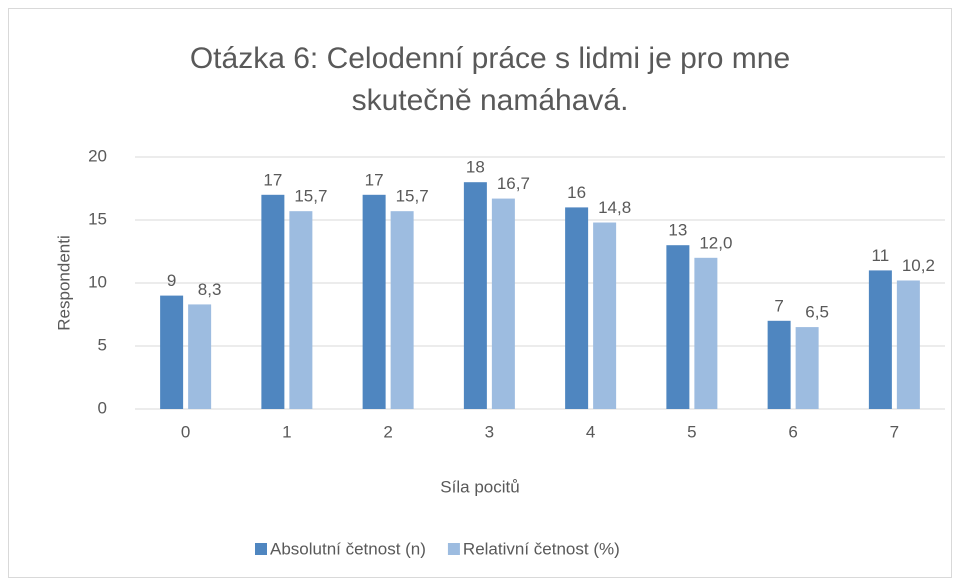  I want to click on legend-label: Absolutní četnost (n), so click(348, 548).